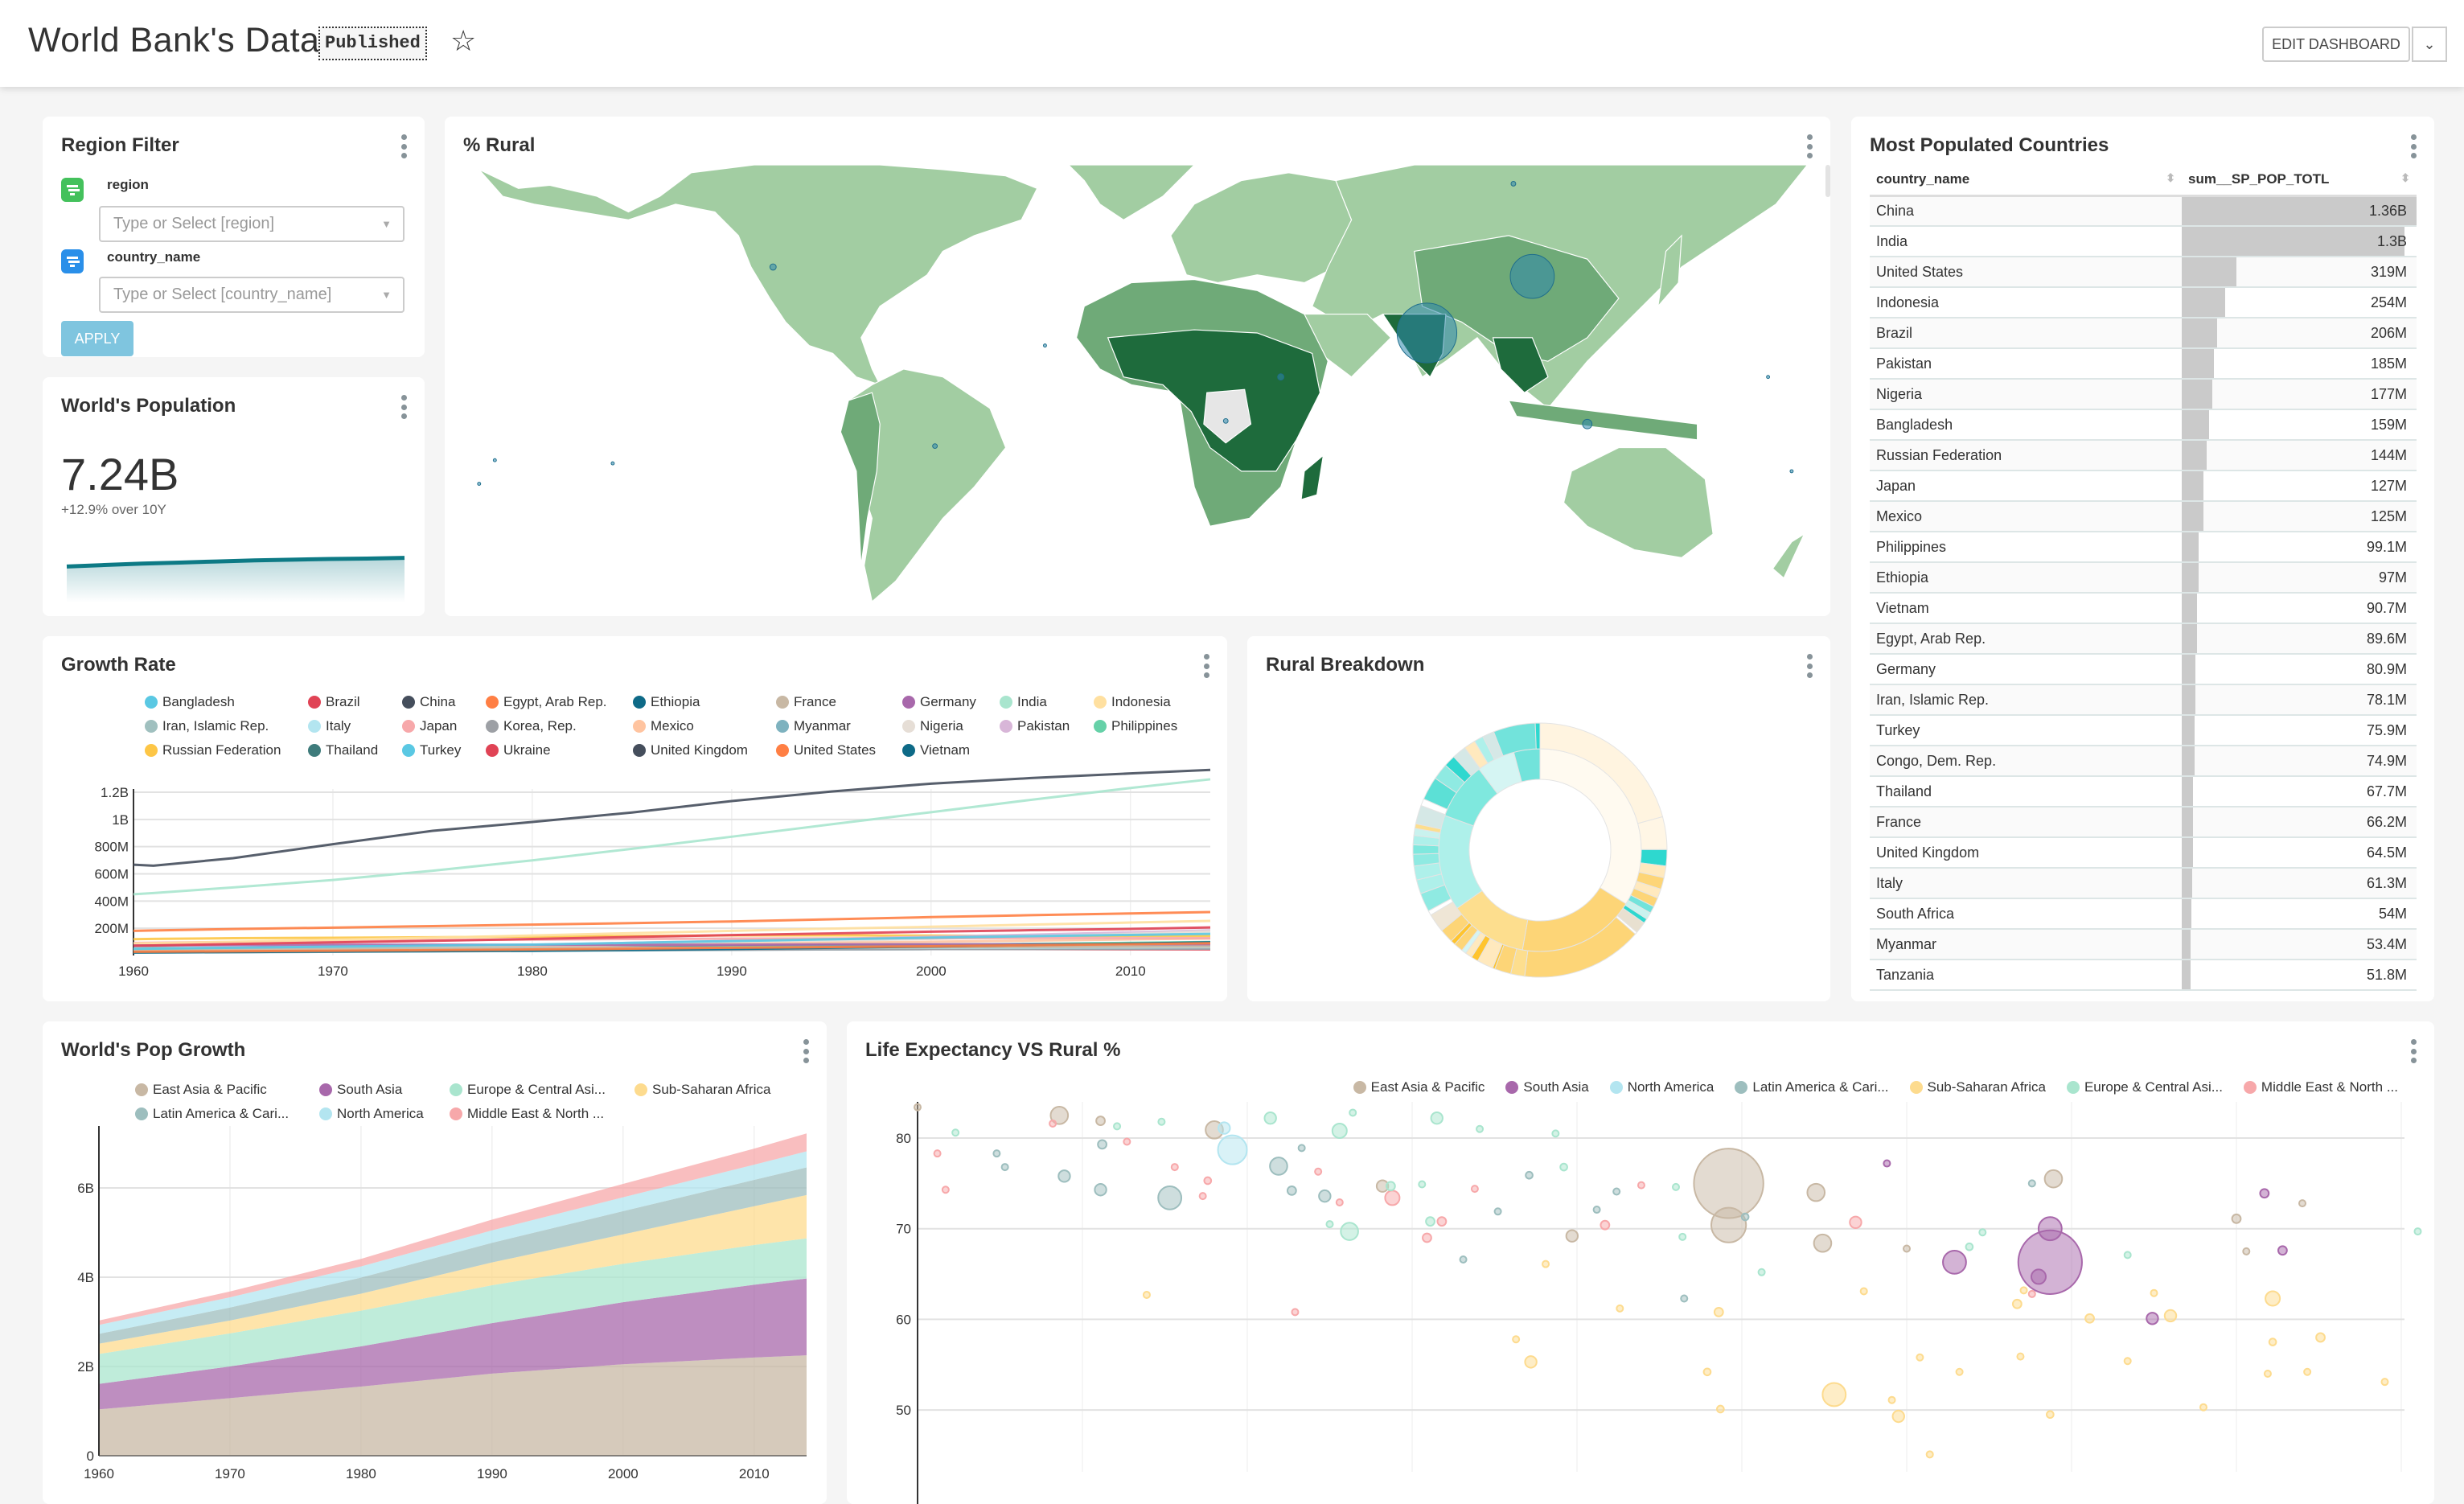  Describe the element at coordinates (97, 339) in the screenshot. I see `apply-button: APPLY` at that location.